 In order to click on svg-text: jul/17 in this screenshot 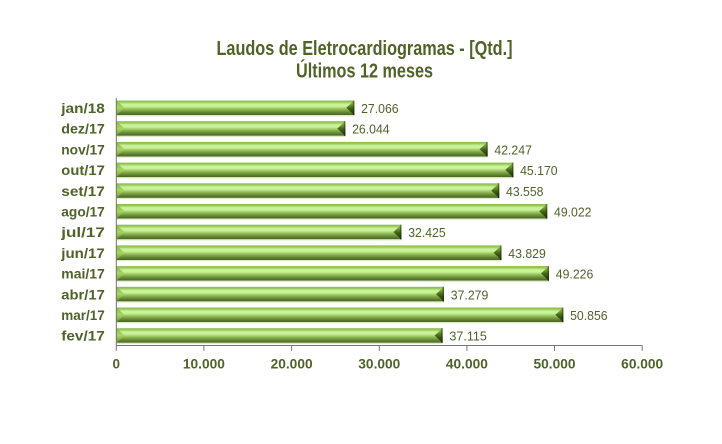, I will do `click(82, 232)`.